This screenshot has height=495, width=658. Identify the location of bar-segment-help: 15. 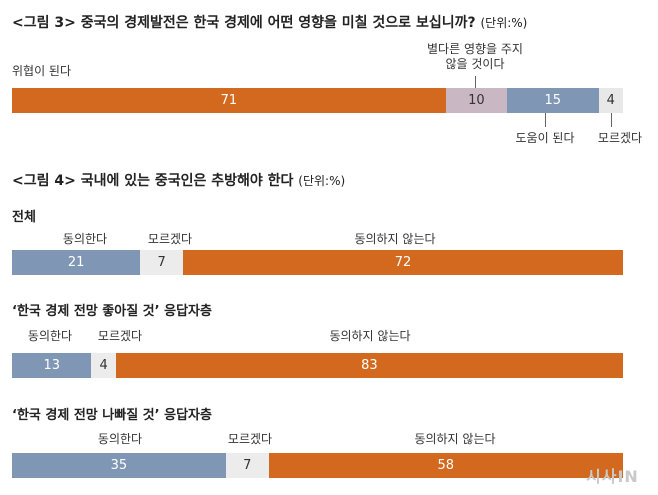
(552, 100).